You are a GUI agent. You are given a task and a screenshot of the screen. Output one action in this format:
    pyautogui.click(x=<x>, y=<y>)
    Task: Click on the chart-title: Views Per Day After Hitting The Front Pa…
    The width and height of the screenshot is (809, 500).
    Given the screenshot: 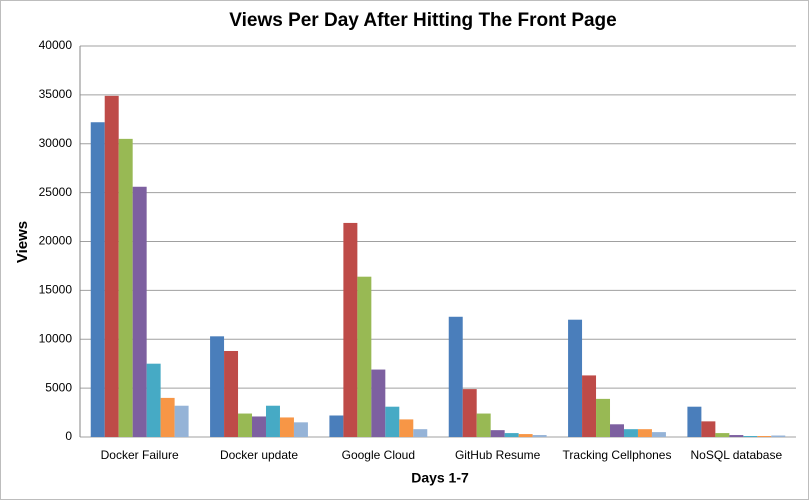 What is the action you would take?
    pyautogui.click(x=422, y=20)
    